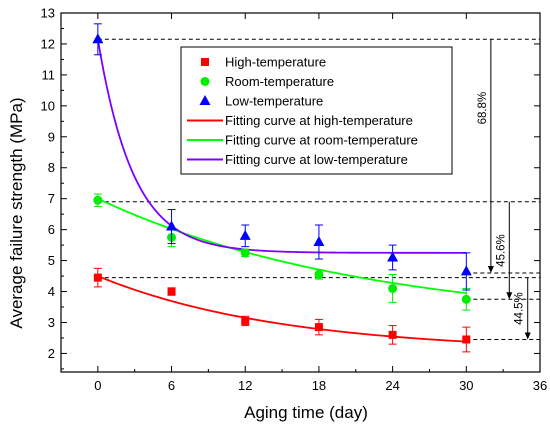  Describe the element at coordinates (316, 110) in the screenshot. I see `legend-box` at that location.